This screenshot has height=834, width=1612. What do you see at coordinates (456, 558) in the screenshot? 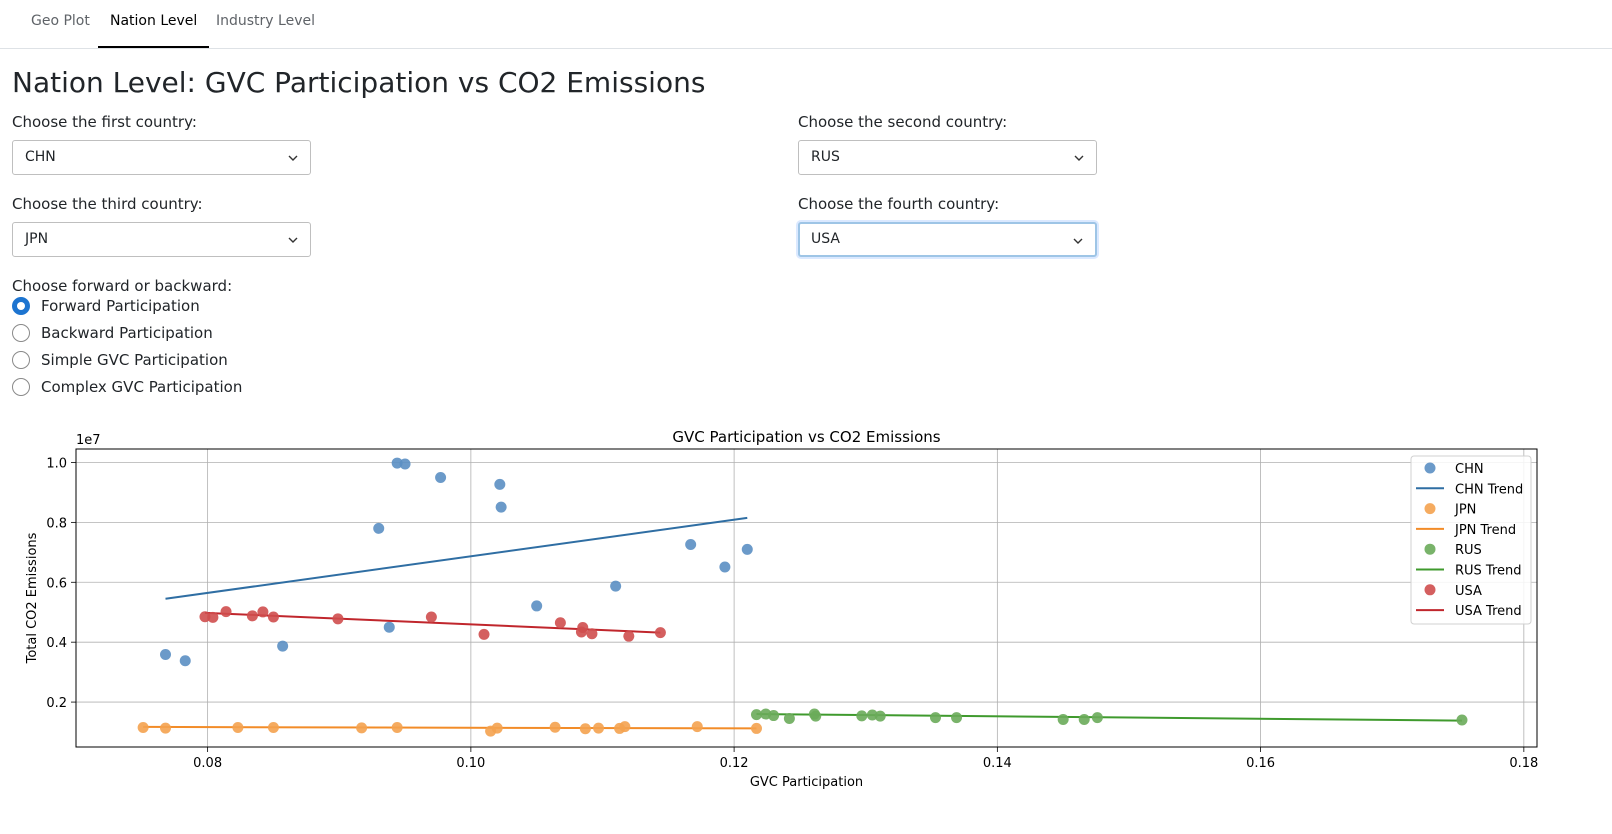
I see `trend-line-chn` at bounding box center [456, 558].